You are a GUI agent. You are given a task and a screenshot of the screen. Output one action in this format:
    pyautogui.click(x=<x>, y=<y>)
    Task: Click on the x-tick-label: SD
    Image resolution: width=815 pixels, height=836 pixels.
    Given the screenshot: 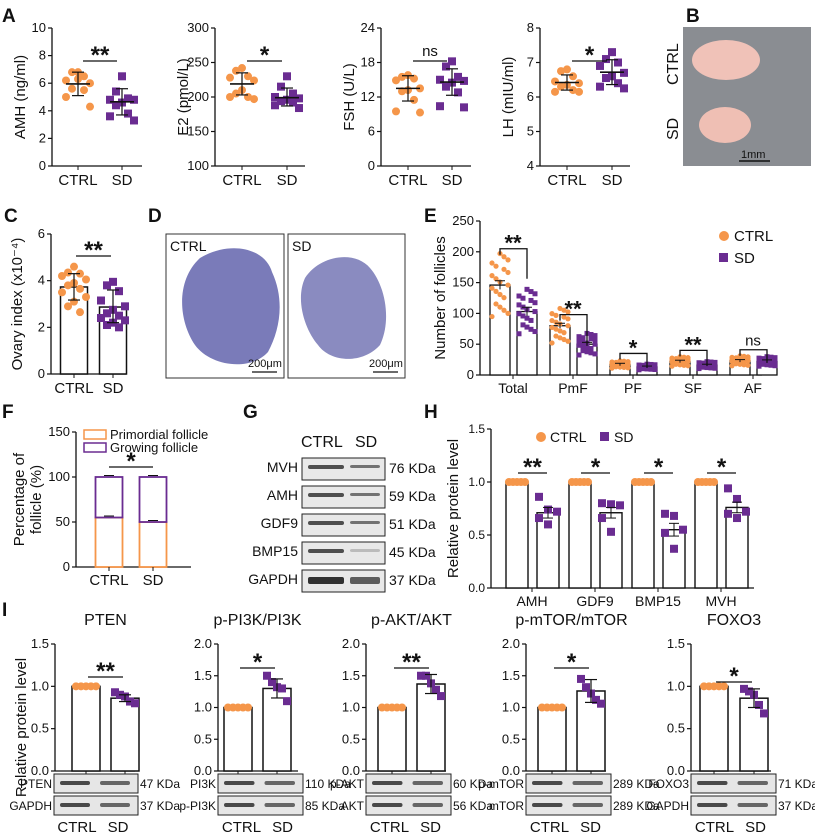 What is the action you would take?
    pyautogui.click(x=118, y=827)
    